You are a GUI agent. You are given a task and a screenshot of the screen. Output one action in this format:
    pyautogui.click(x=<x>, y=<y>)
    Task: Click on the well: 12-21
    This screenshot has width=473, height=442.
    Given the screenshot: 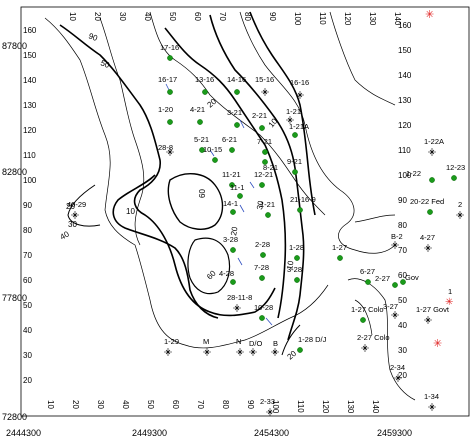 What is the action you would take?
    pyautogui.click(x=263, y=179)
    